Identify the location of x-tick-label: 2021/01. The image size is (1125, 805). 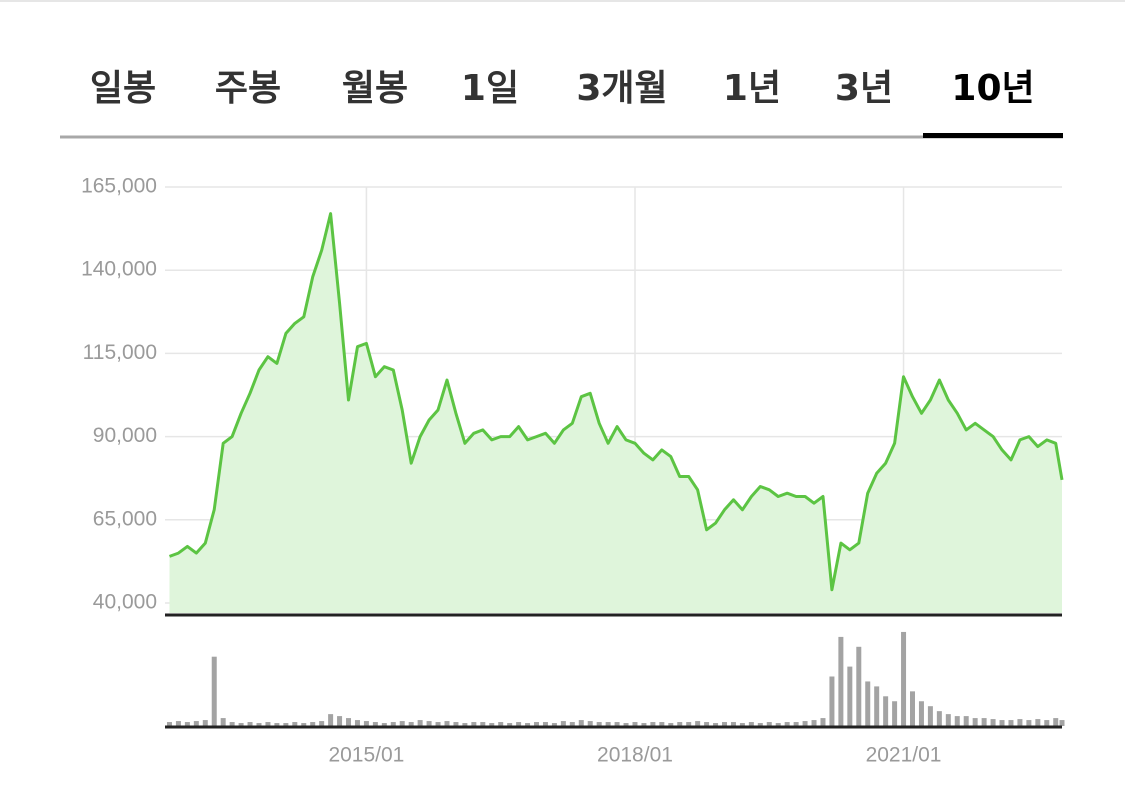
(904, 755).